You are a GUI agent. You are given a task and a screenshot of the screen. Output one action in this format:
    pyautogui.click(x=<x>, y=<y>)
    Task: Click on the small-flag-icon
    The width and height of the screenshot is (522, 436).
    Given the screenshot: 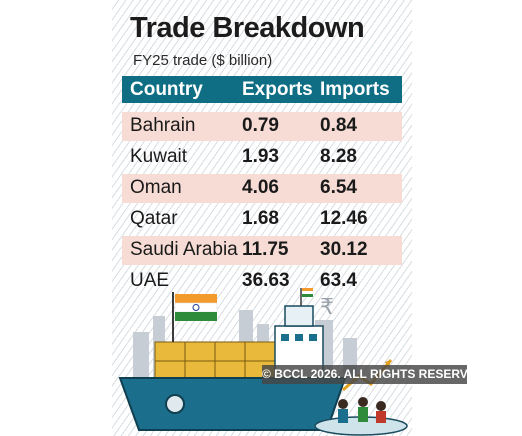 What is the action you would take?
    pyautogui.click(x=306, y=297)
    